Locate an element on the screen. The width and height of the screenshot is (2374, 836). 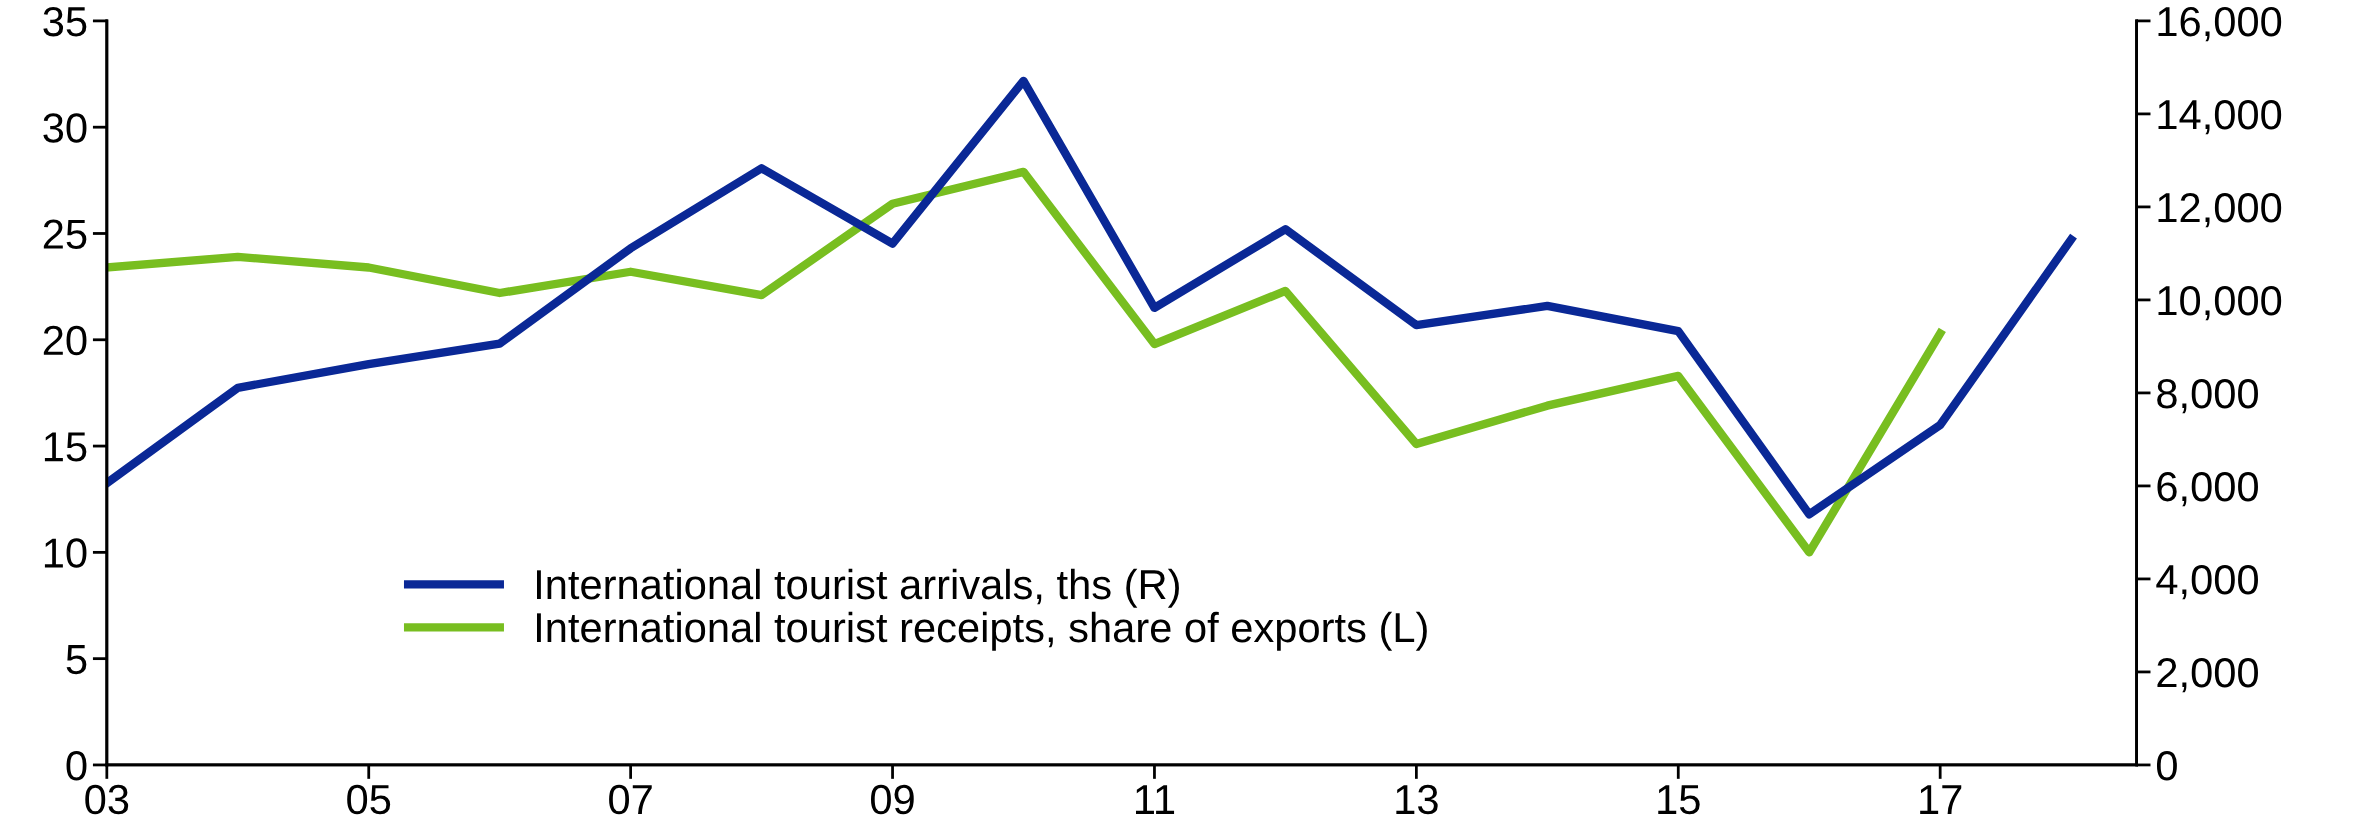
y-tick-label: 10 is located at coordinates (65, 553).